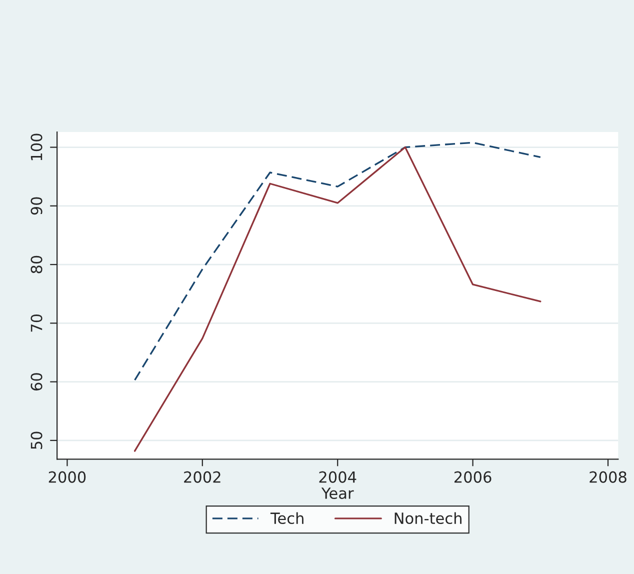 This screenshot has height=574, width=634. Describe the element at coordinates (202, 477) in the screenshot. I see `x-tick-label: 2002` at that location.